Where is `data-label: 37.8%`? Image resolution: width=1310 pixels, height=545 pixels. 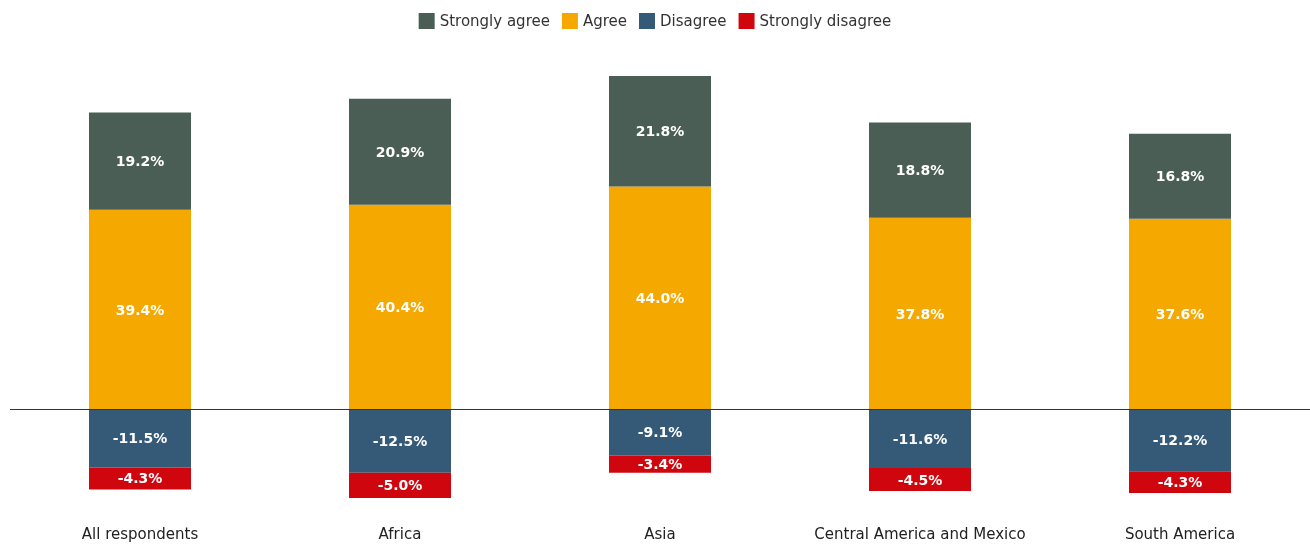 data-label: 37.8% is located at coordinates (920, 313).